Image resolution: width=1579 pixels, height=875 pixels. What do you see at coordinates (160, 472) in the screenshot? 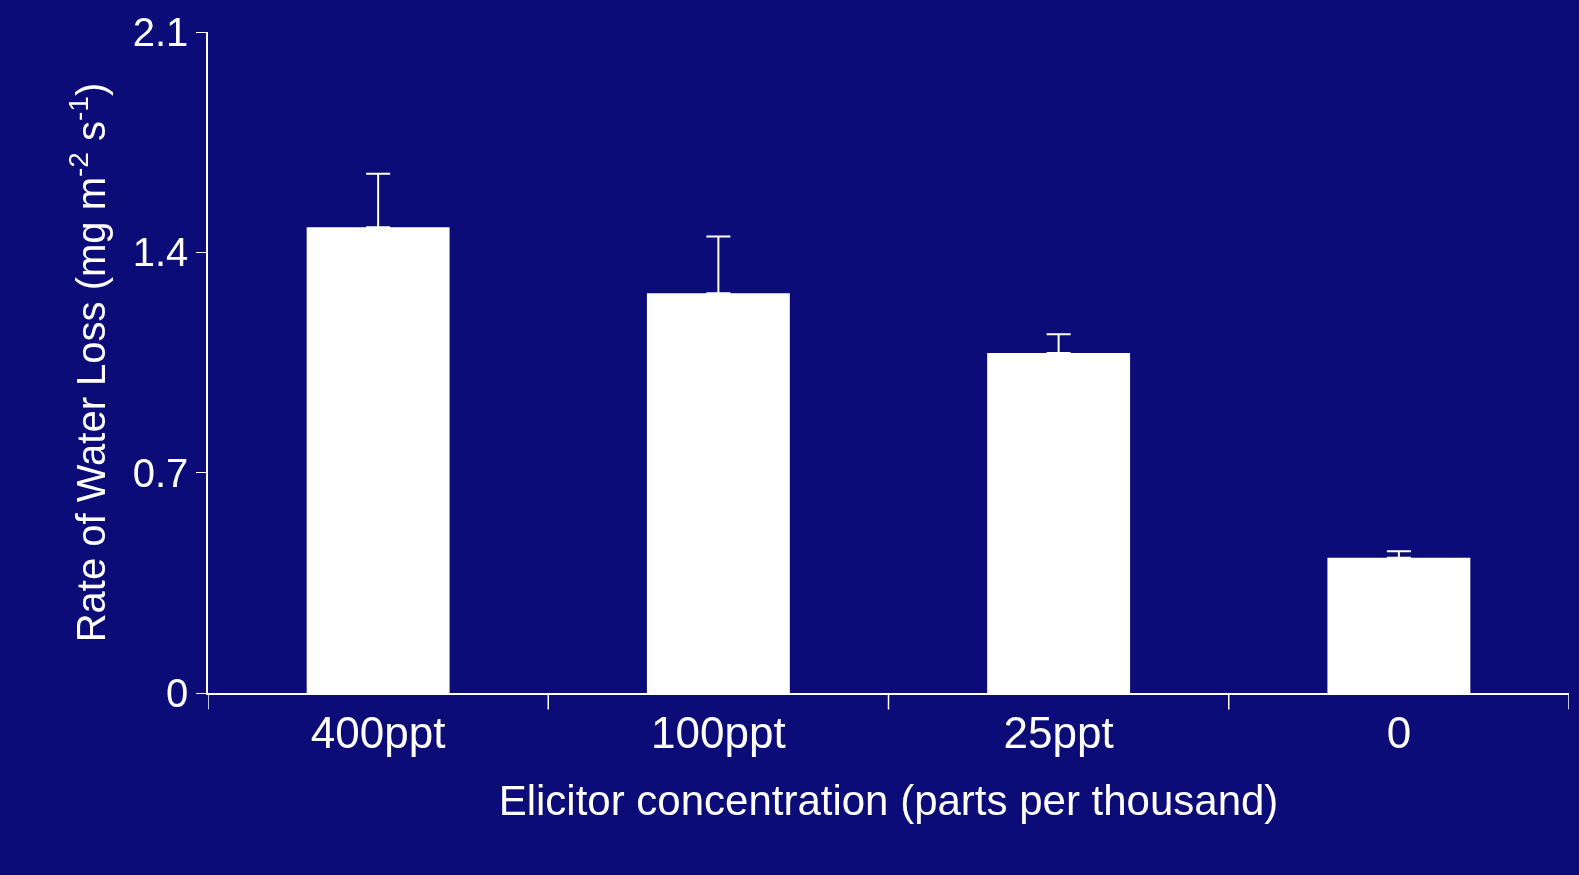
I see `y-tick-label: 0.7` at bounding box center [160, 472].